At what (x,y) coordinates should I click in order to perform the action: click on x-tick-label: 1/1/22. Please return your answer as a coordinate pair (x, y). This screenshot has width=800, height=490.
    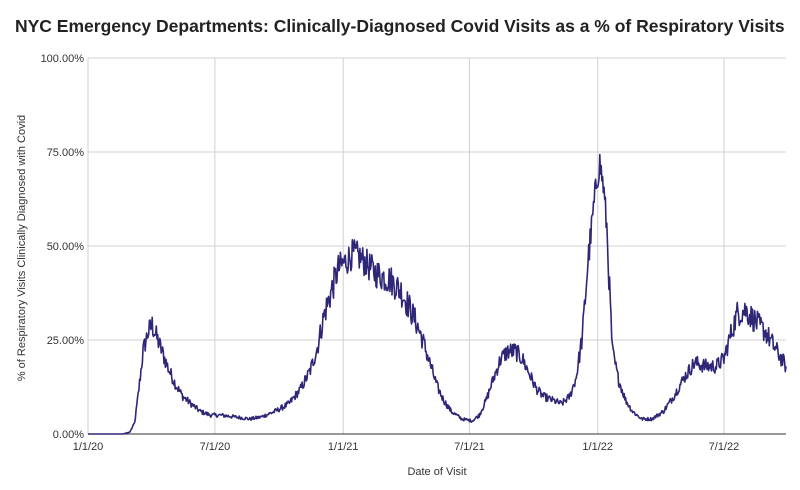
    Looking at the image, I should click on (597, 447).